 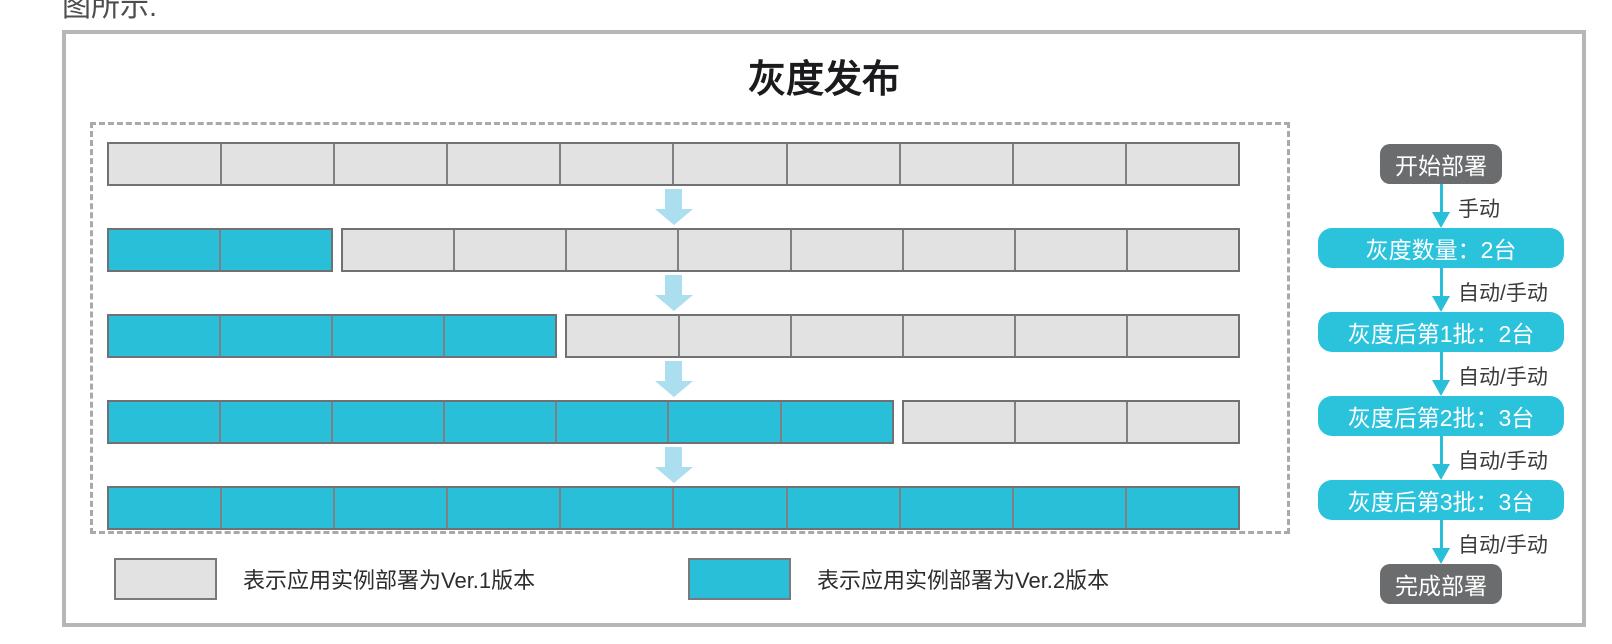 I want to click on flow-batch2-badge: 灰度后第2批：3台, so click(x=1441, y=416).